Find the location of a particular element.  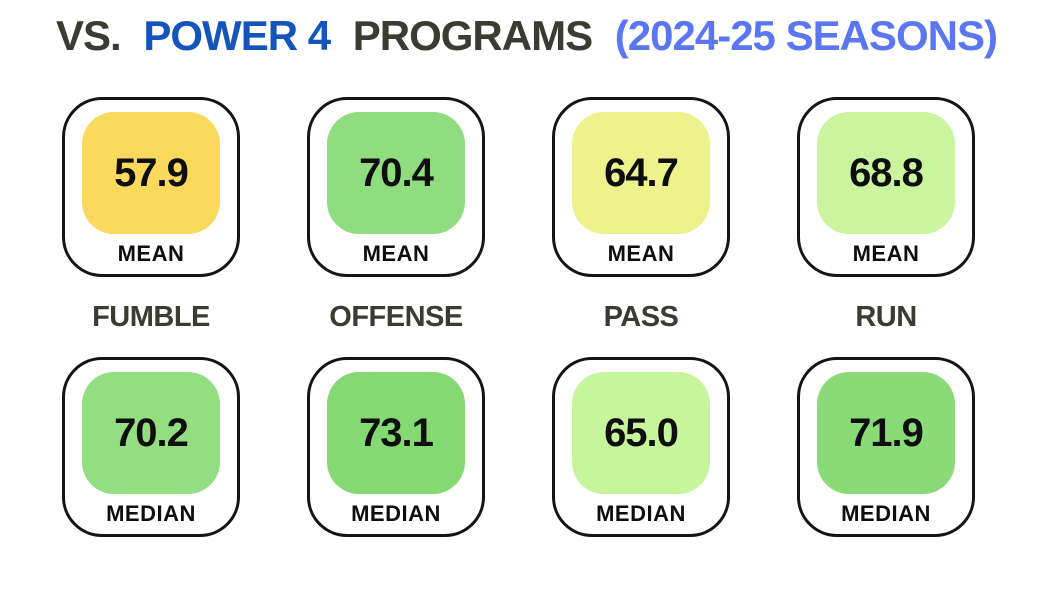

stat-column-offense: 70.4 MEAN OFFENSE 73.1 MEDIAN is located at coordinates (396, 317).